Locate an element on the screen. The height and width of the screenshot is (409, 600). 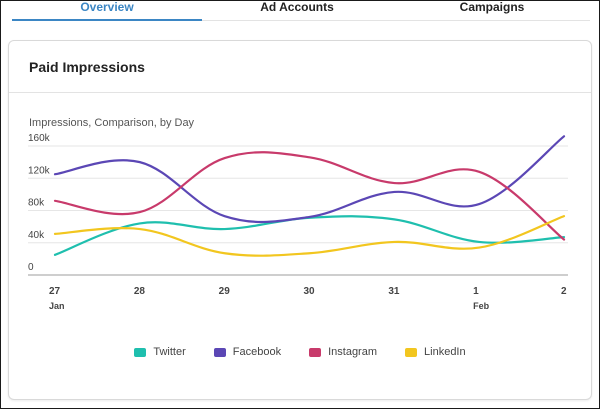
x-tick-label: 31 is located at coordinates (394, 291).